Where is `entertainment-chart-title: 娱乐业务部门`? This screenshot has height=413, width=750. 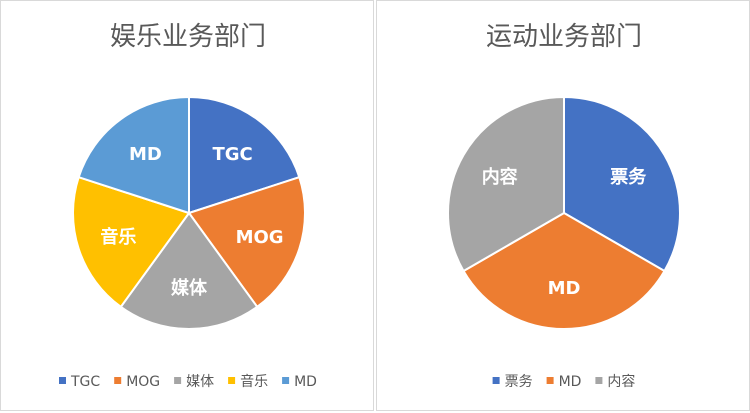 entertainment-chart-title: 娱乐业务部门 is located at coordinates (188, 37).